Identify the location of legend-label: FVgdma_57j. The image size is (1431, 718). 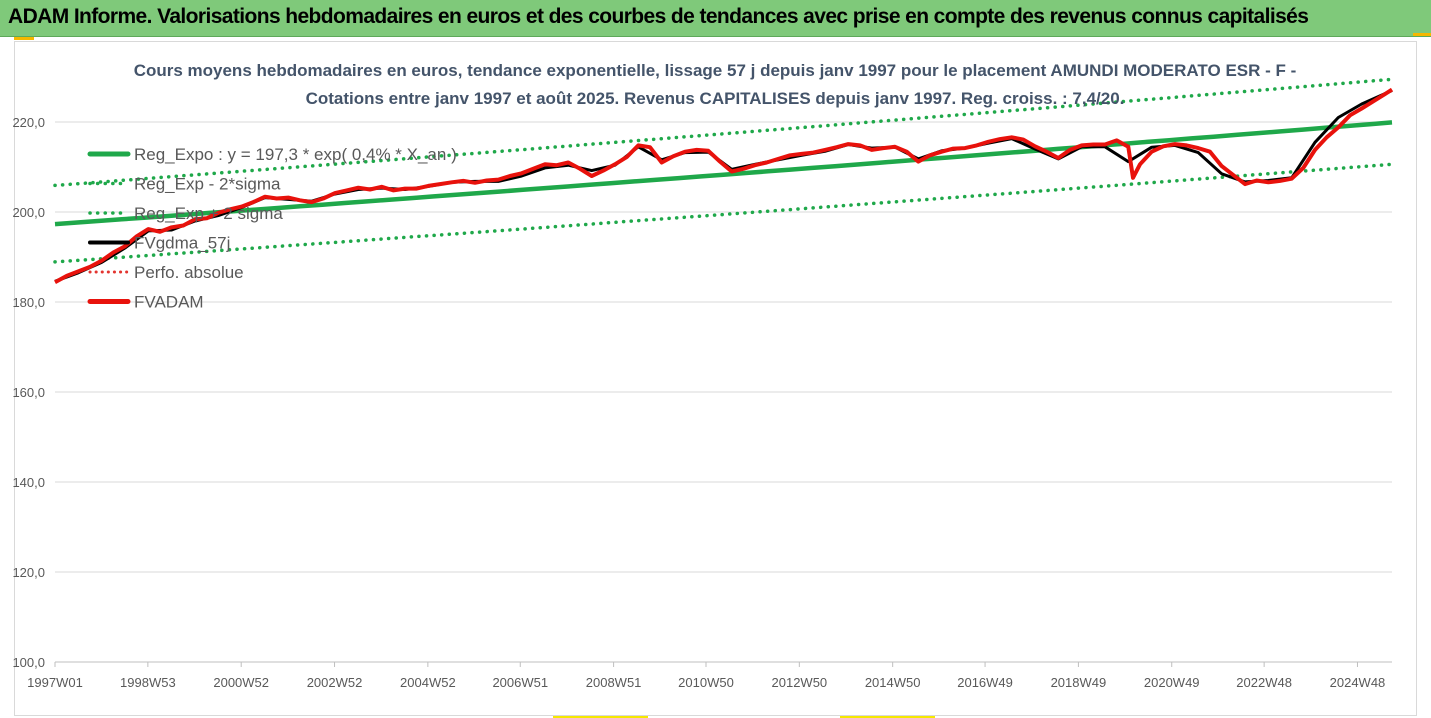
(182, 243).